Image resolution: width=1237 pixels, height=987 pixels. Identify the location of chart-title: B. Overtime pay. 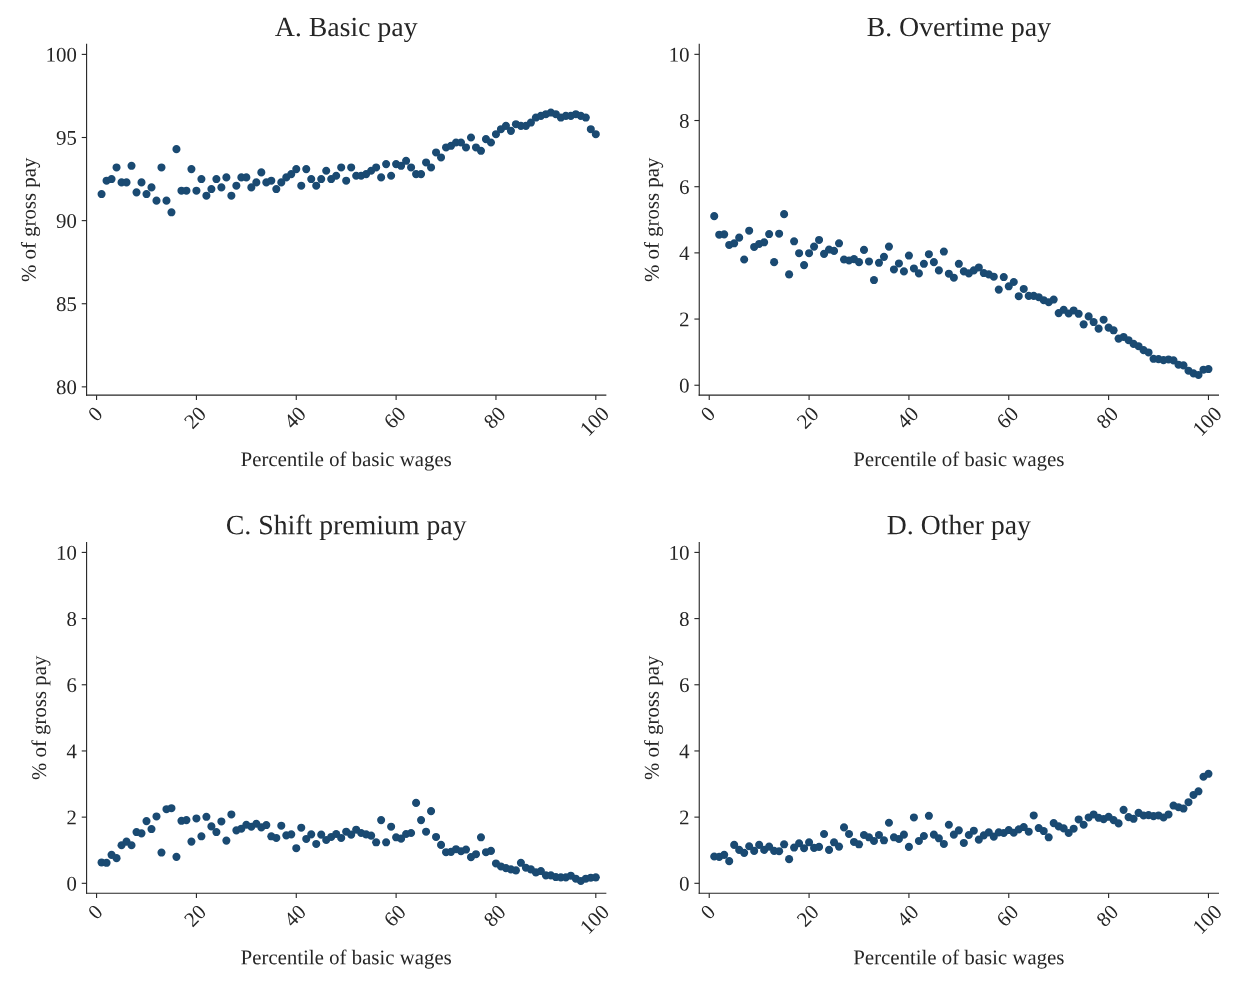
(959, 30).